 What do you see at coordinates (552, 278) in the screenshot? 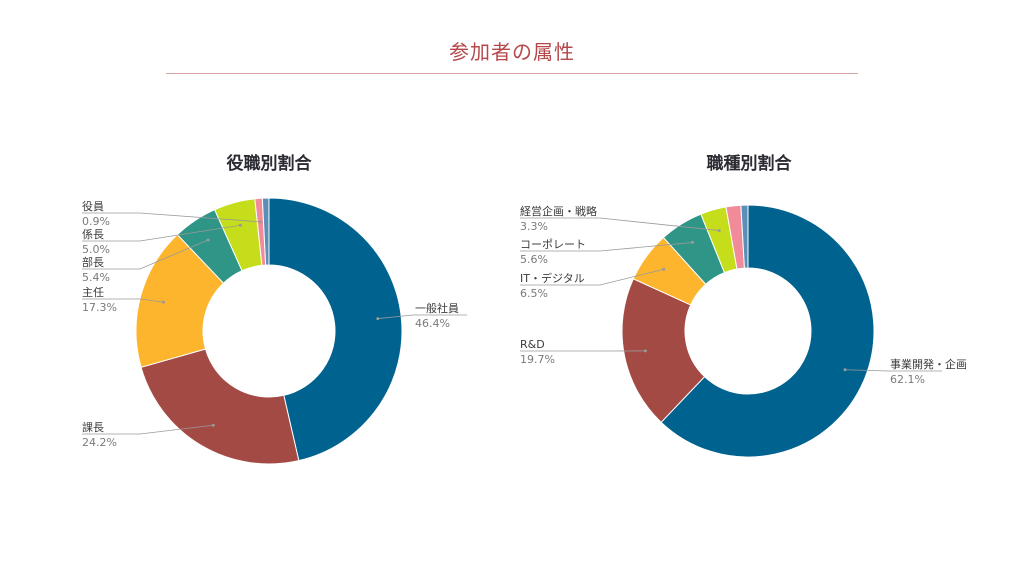
I see `chart2-label-IT・デジタル: IT・デジタル` at bounding box center [552, 278].